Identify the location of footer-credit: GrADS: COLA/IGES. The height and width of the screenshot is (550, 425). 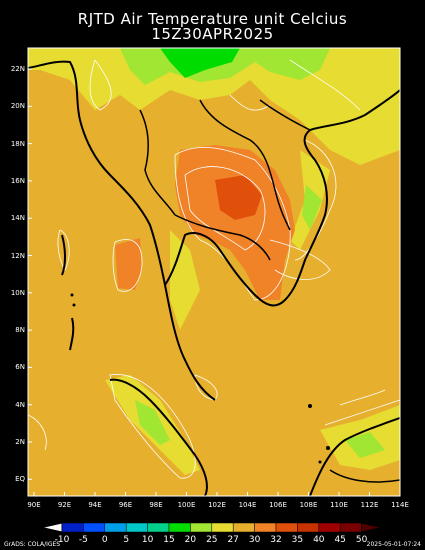
(32, 544).